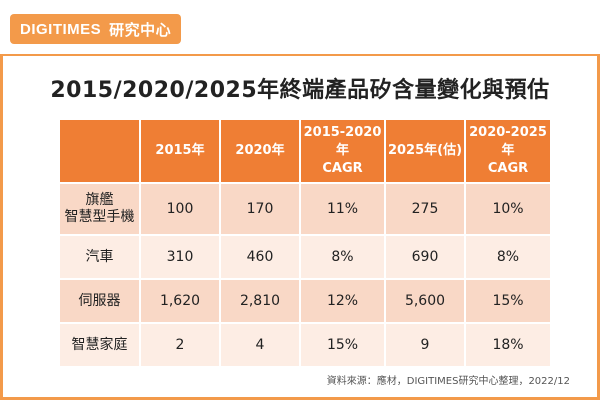 This screenshot has height=400, width=600. What do you see at coordinates (180, 256) in the screenshot?
I see `table-cell: 310` at bounding box center [180, 256].